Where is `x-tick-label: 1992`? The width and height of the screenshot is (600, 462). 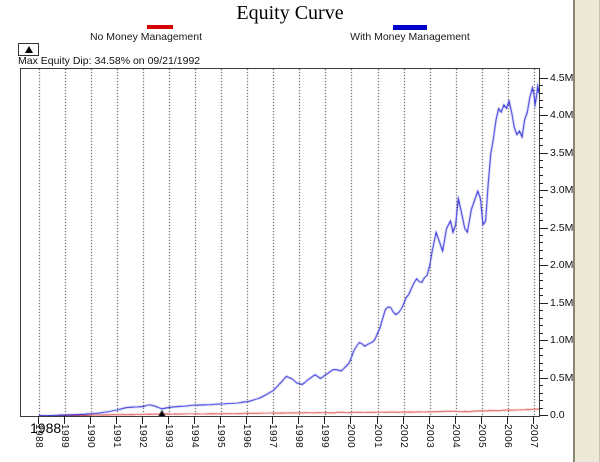 x-tick-label: 1992 is located at coordinates (142, 436).